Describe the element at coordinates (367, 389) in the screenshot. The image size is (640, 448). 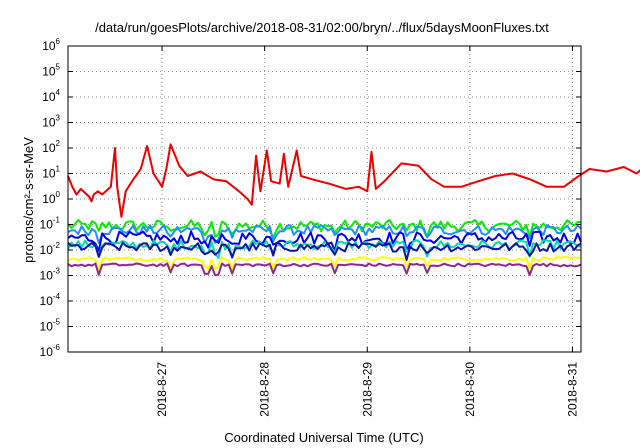
I see `x-tick-label: 2018-8-29` at that location.